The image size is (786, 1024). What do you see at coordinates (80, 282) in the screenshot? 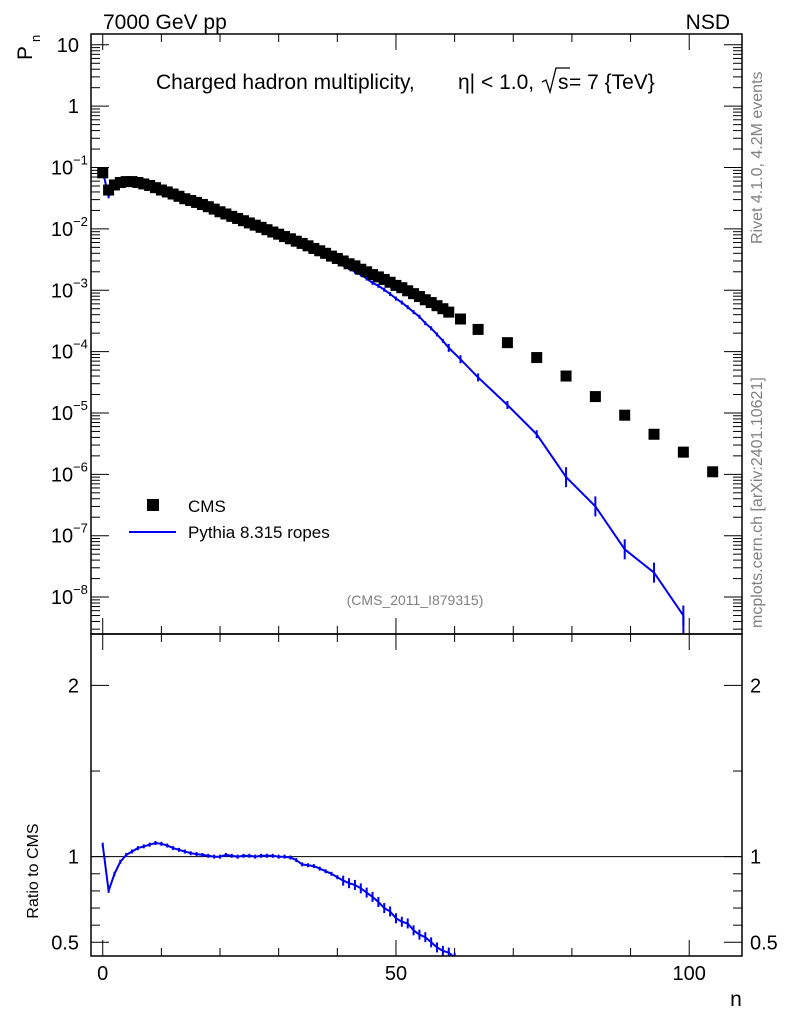
I see `y-tick-exponent: −3` at bounding box center [80, 282].